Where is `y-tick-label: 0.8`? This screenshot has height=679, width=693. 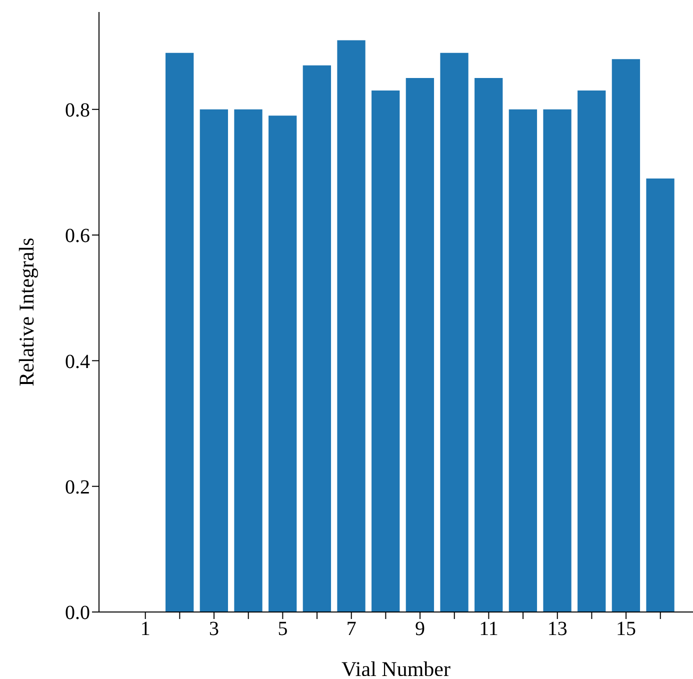 y-tick-label: 0.8 is located at coordinates (77, 110).